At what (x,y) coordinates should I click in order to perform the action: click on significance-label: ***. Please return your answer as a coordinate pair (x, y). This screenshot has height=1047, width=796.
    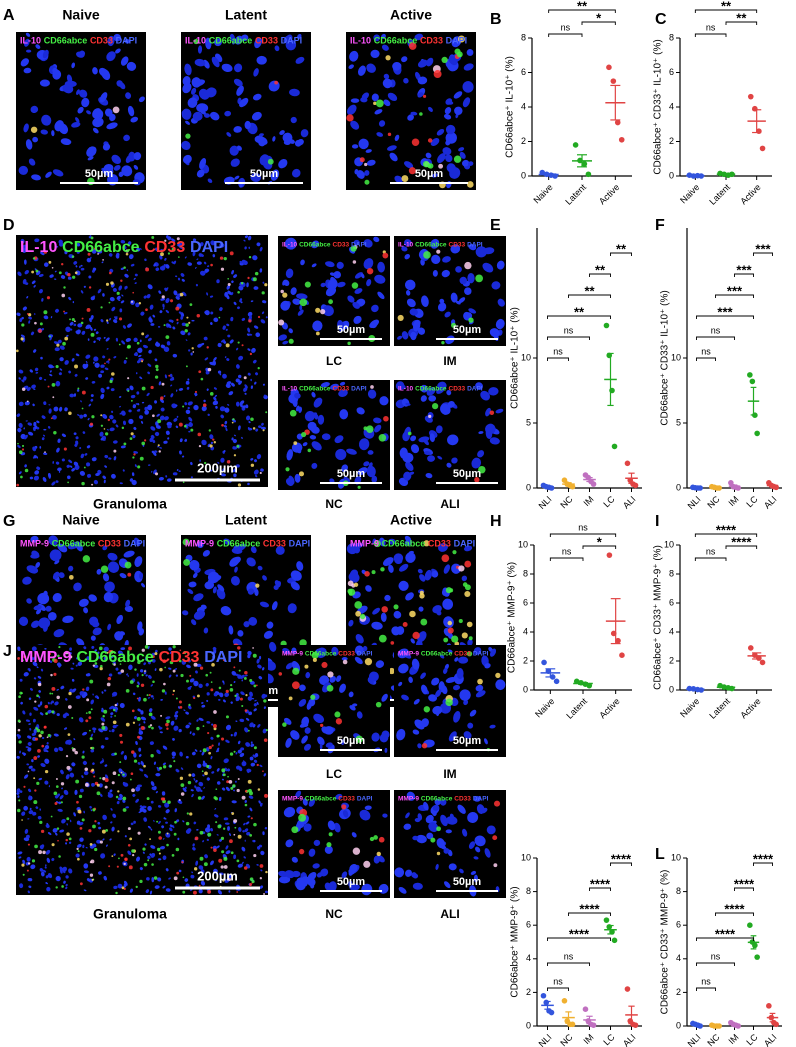
    Looking at the image, I should click on (735, 290).